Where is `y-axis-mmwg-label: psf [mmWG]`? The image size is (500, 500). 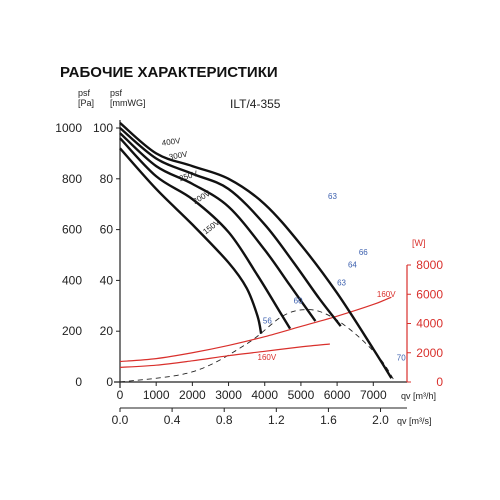 y-axis-mmwg-label: psf [mmWG] is located at coordinates (128, 98).